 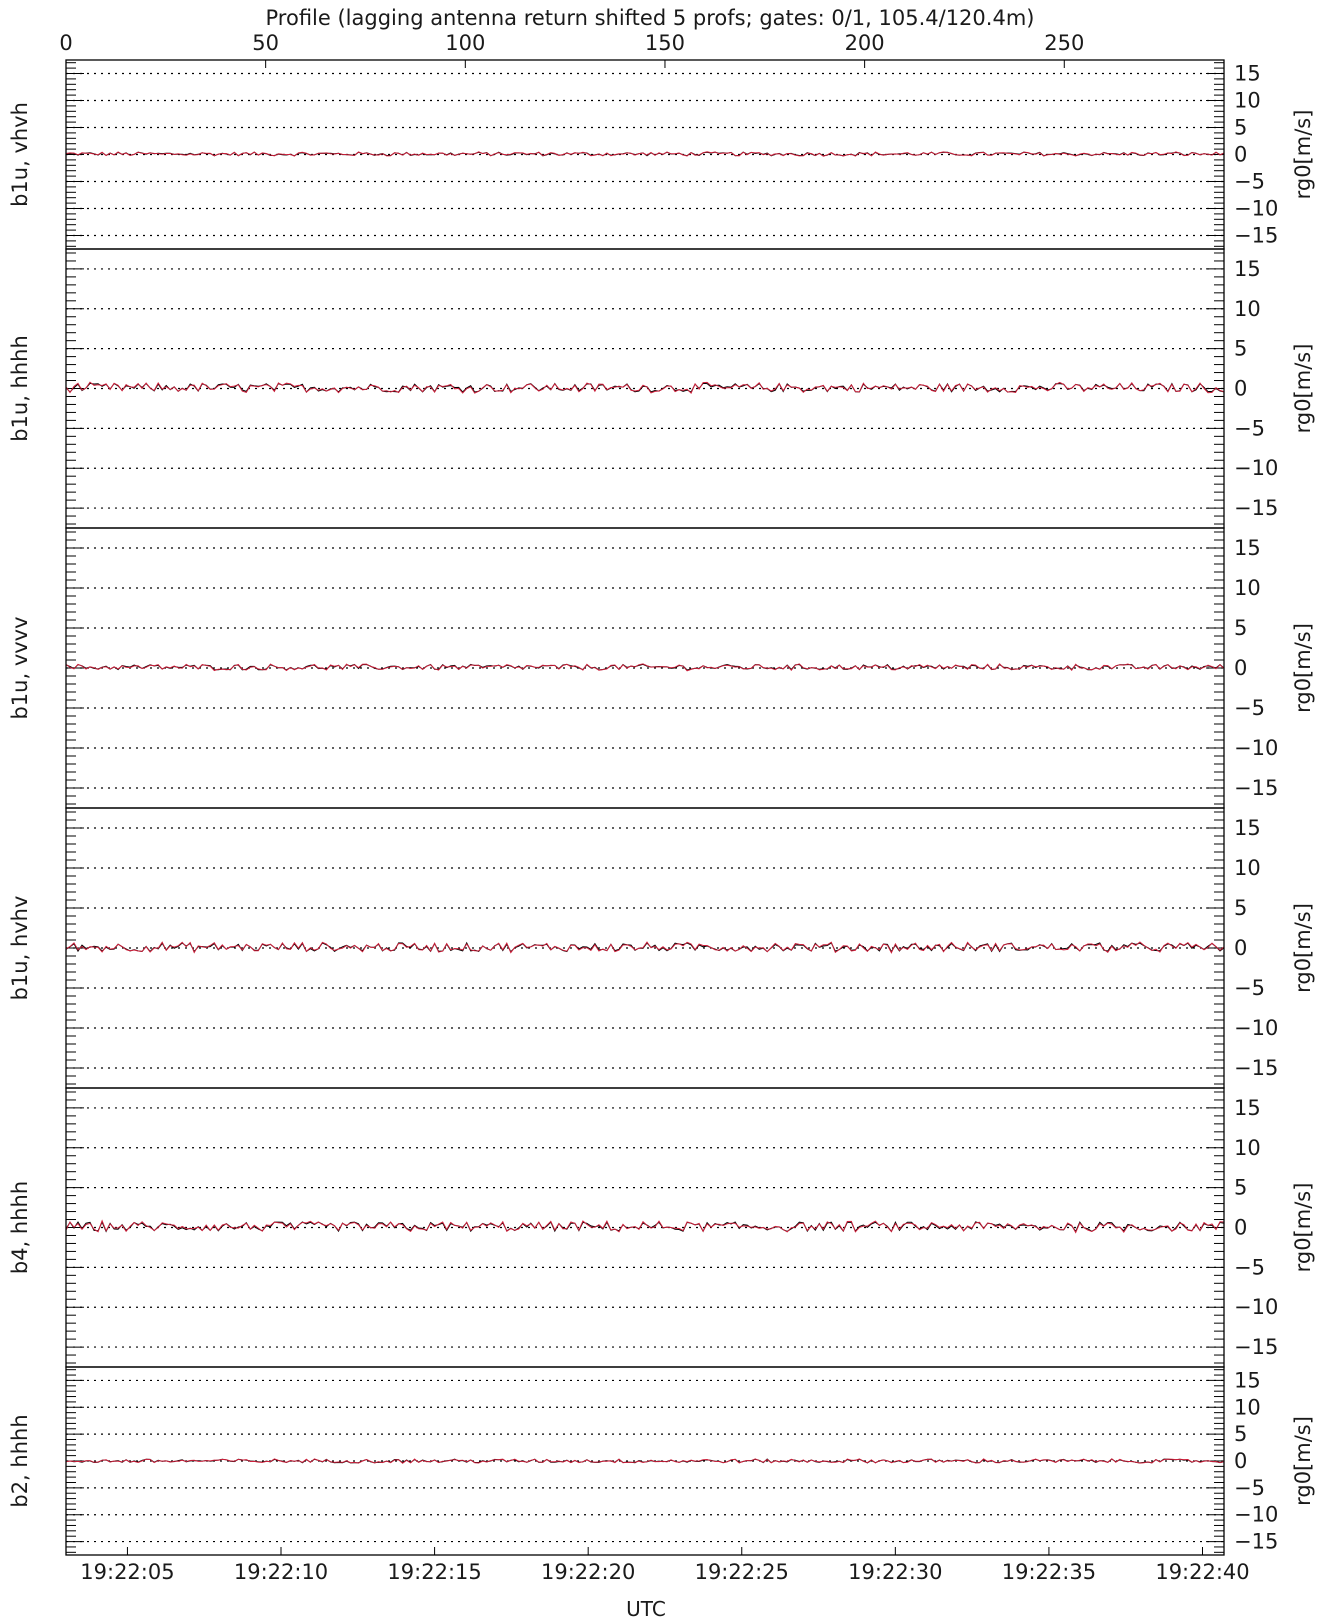 I want to click on bottom-tick-label: 19:22:20, so click(x=588, y=1572).